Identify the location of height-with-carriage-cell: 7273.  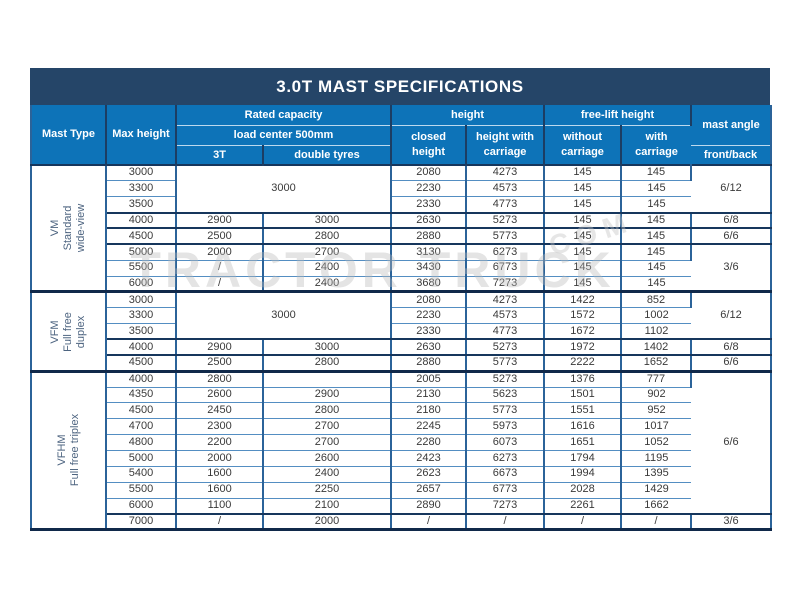
(505, 506).